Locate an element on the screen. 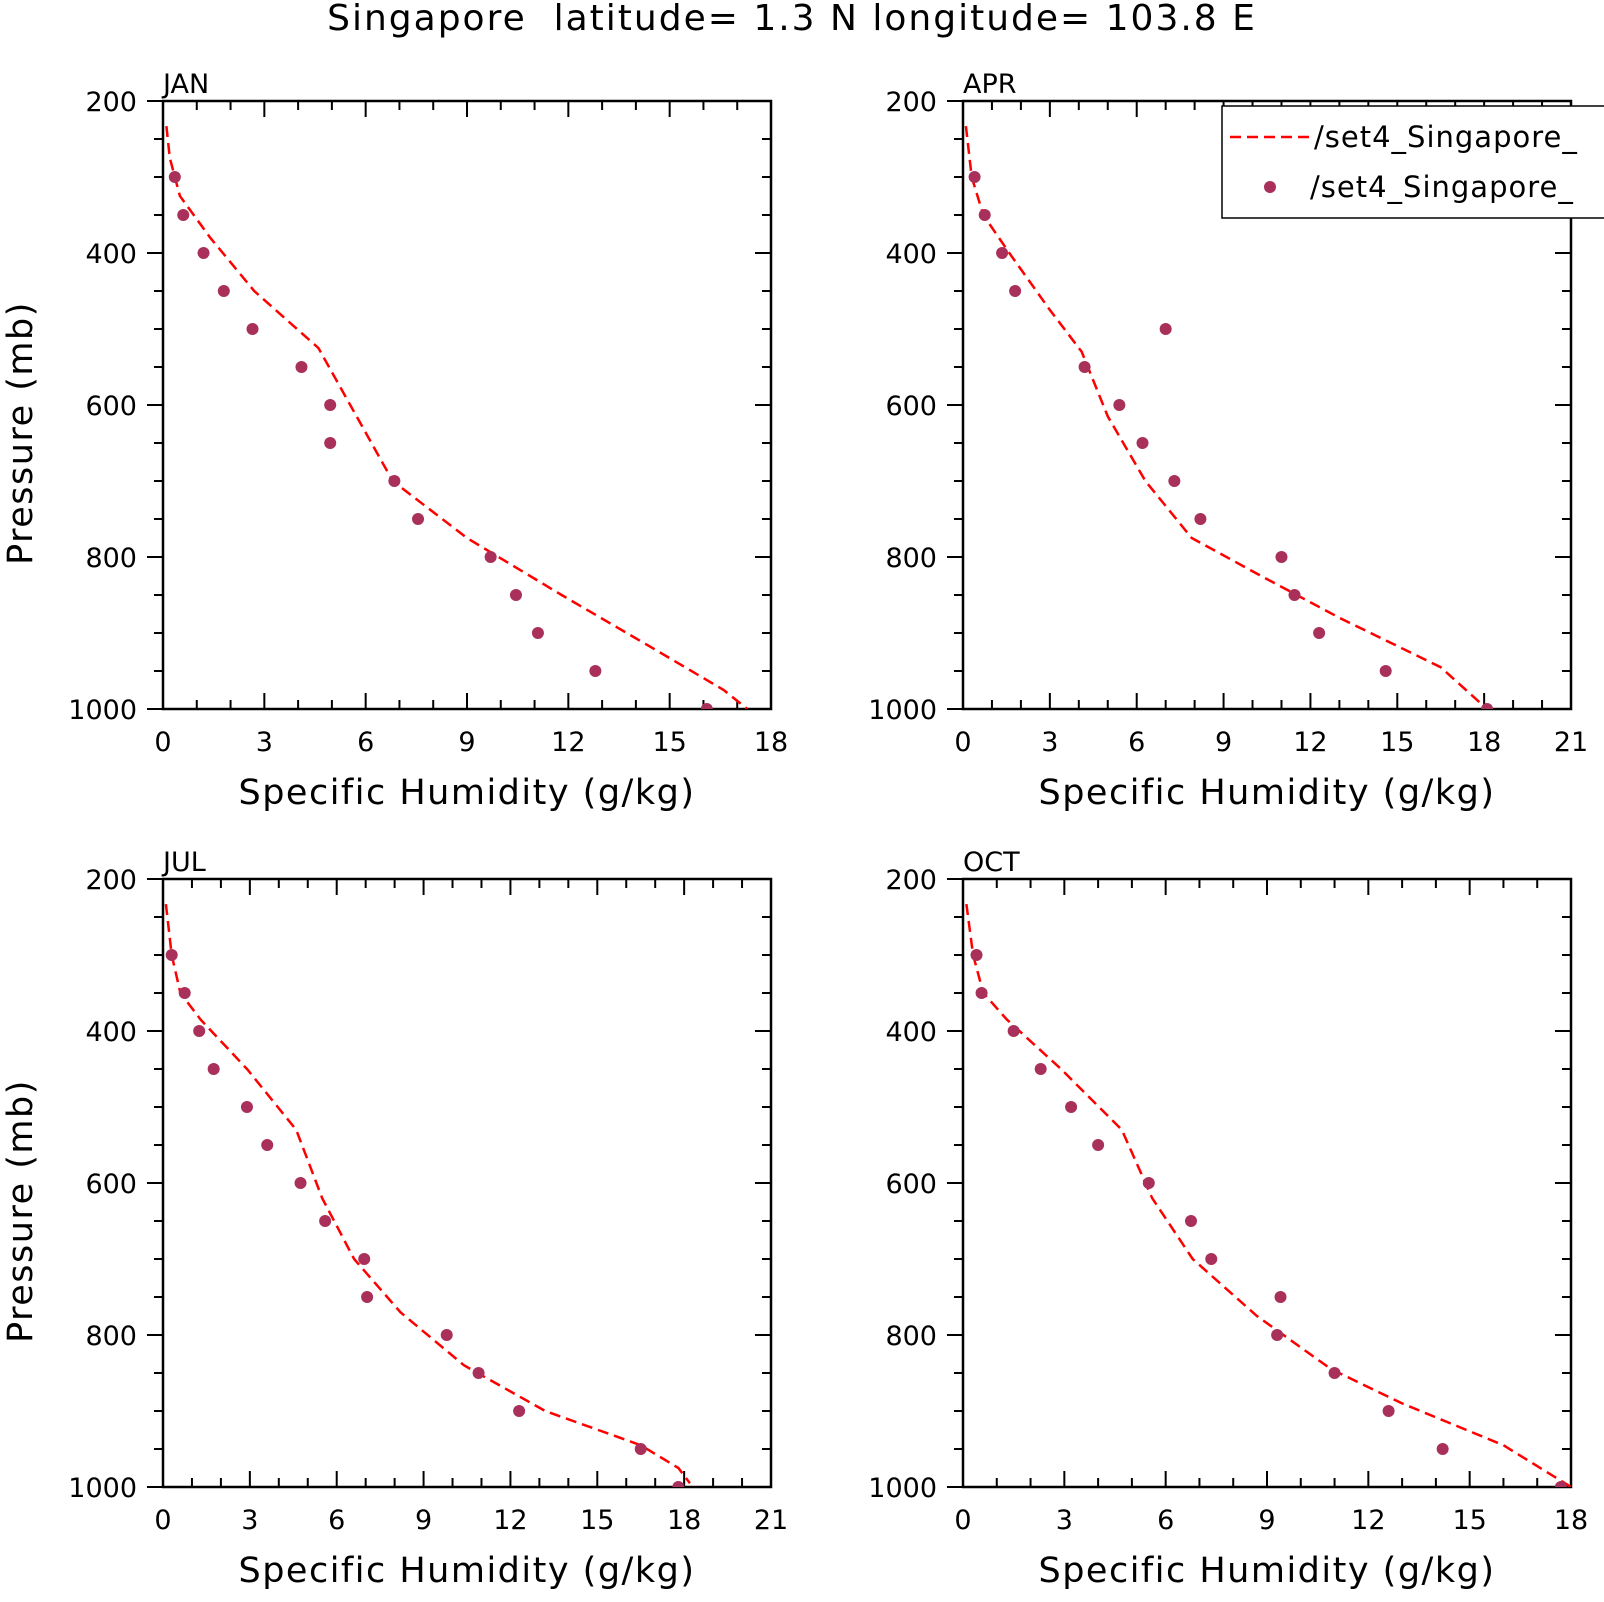  plot-frame is located at coordinates (1267, 1183).